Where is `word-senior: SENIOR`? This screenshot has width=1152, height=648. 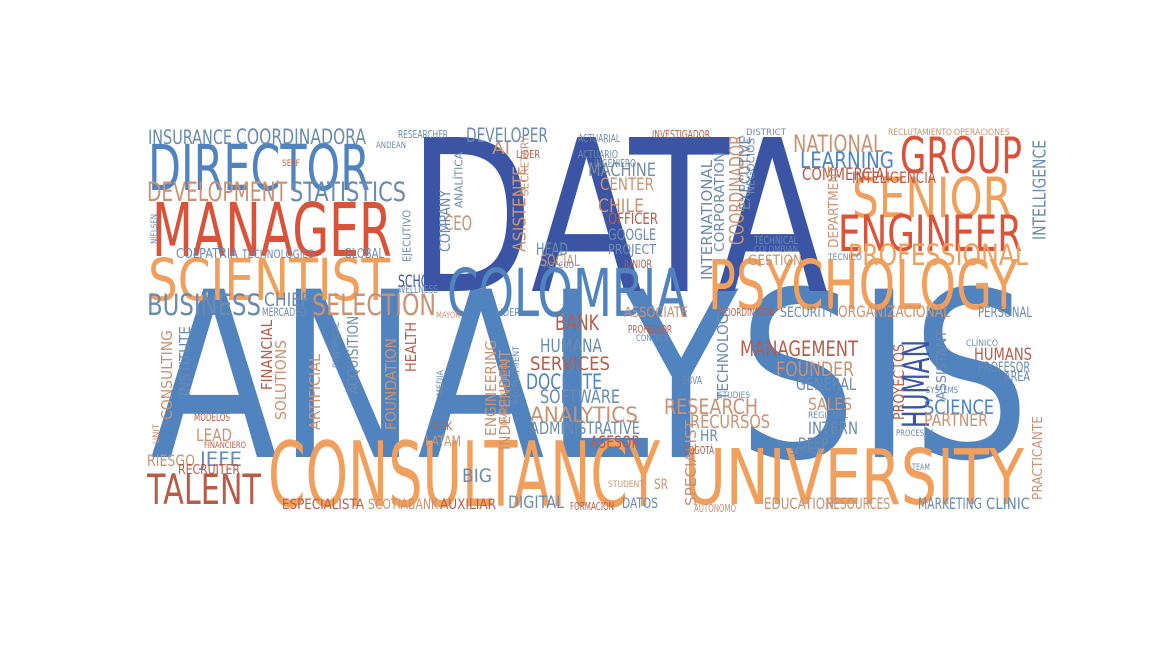
word-senior: SENIOR is located at coordinates (932, 199).